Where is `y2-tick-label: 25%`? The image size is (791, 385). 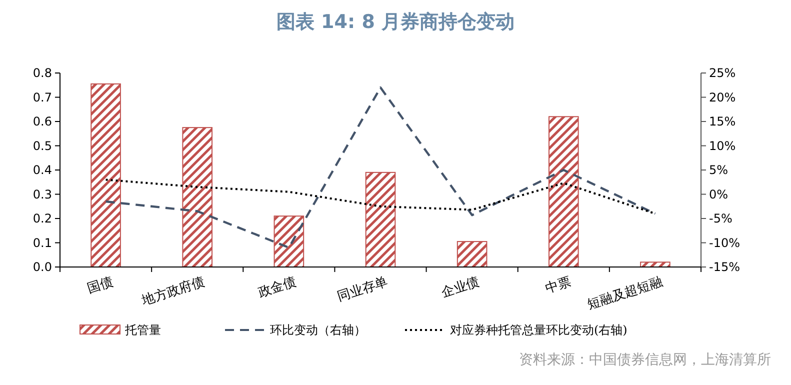 y2-tick-label: 25% is located at coordinates (722, 73).